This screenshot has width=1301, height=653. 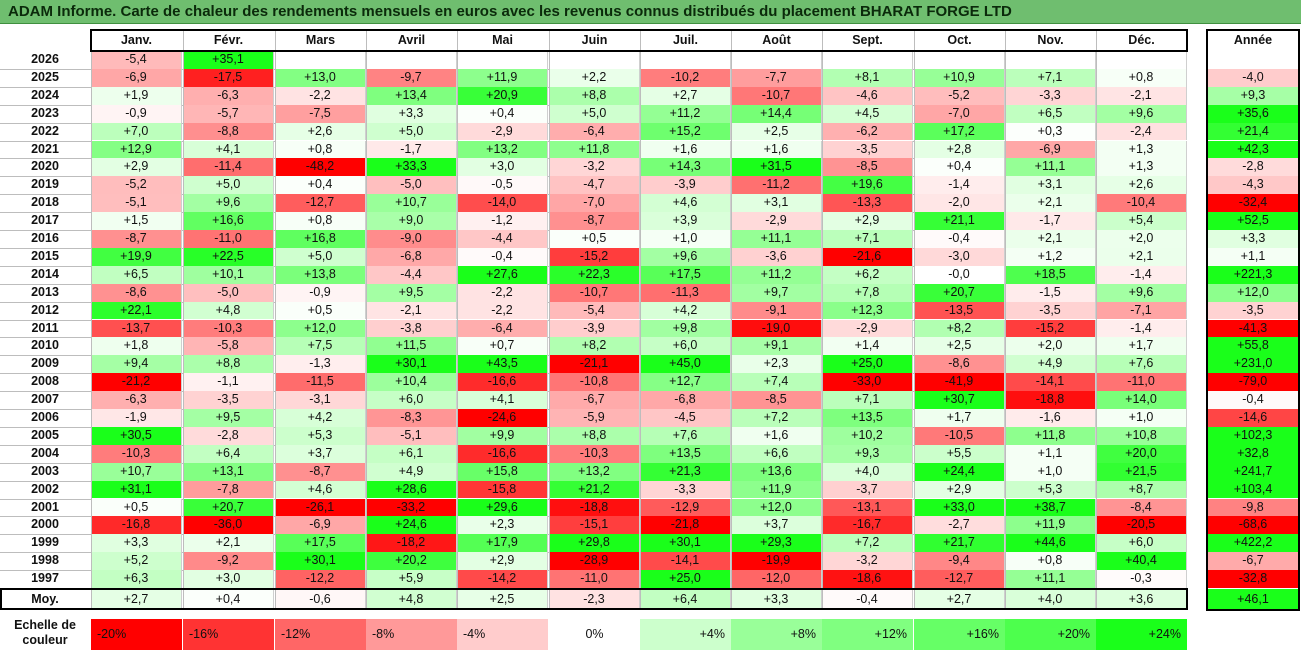 I want to click on heatmap-cell: -12,7, so click(x=959, y=579).